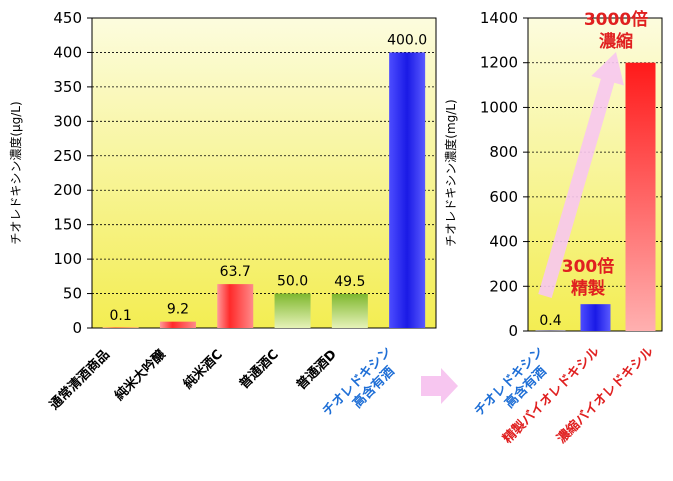 This screenshot has width=673, height=481. What do you see at coordinates (67, 18) in the screenshot?
I see `y-tick-label: 450` at bounding box center [67, 18].